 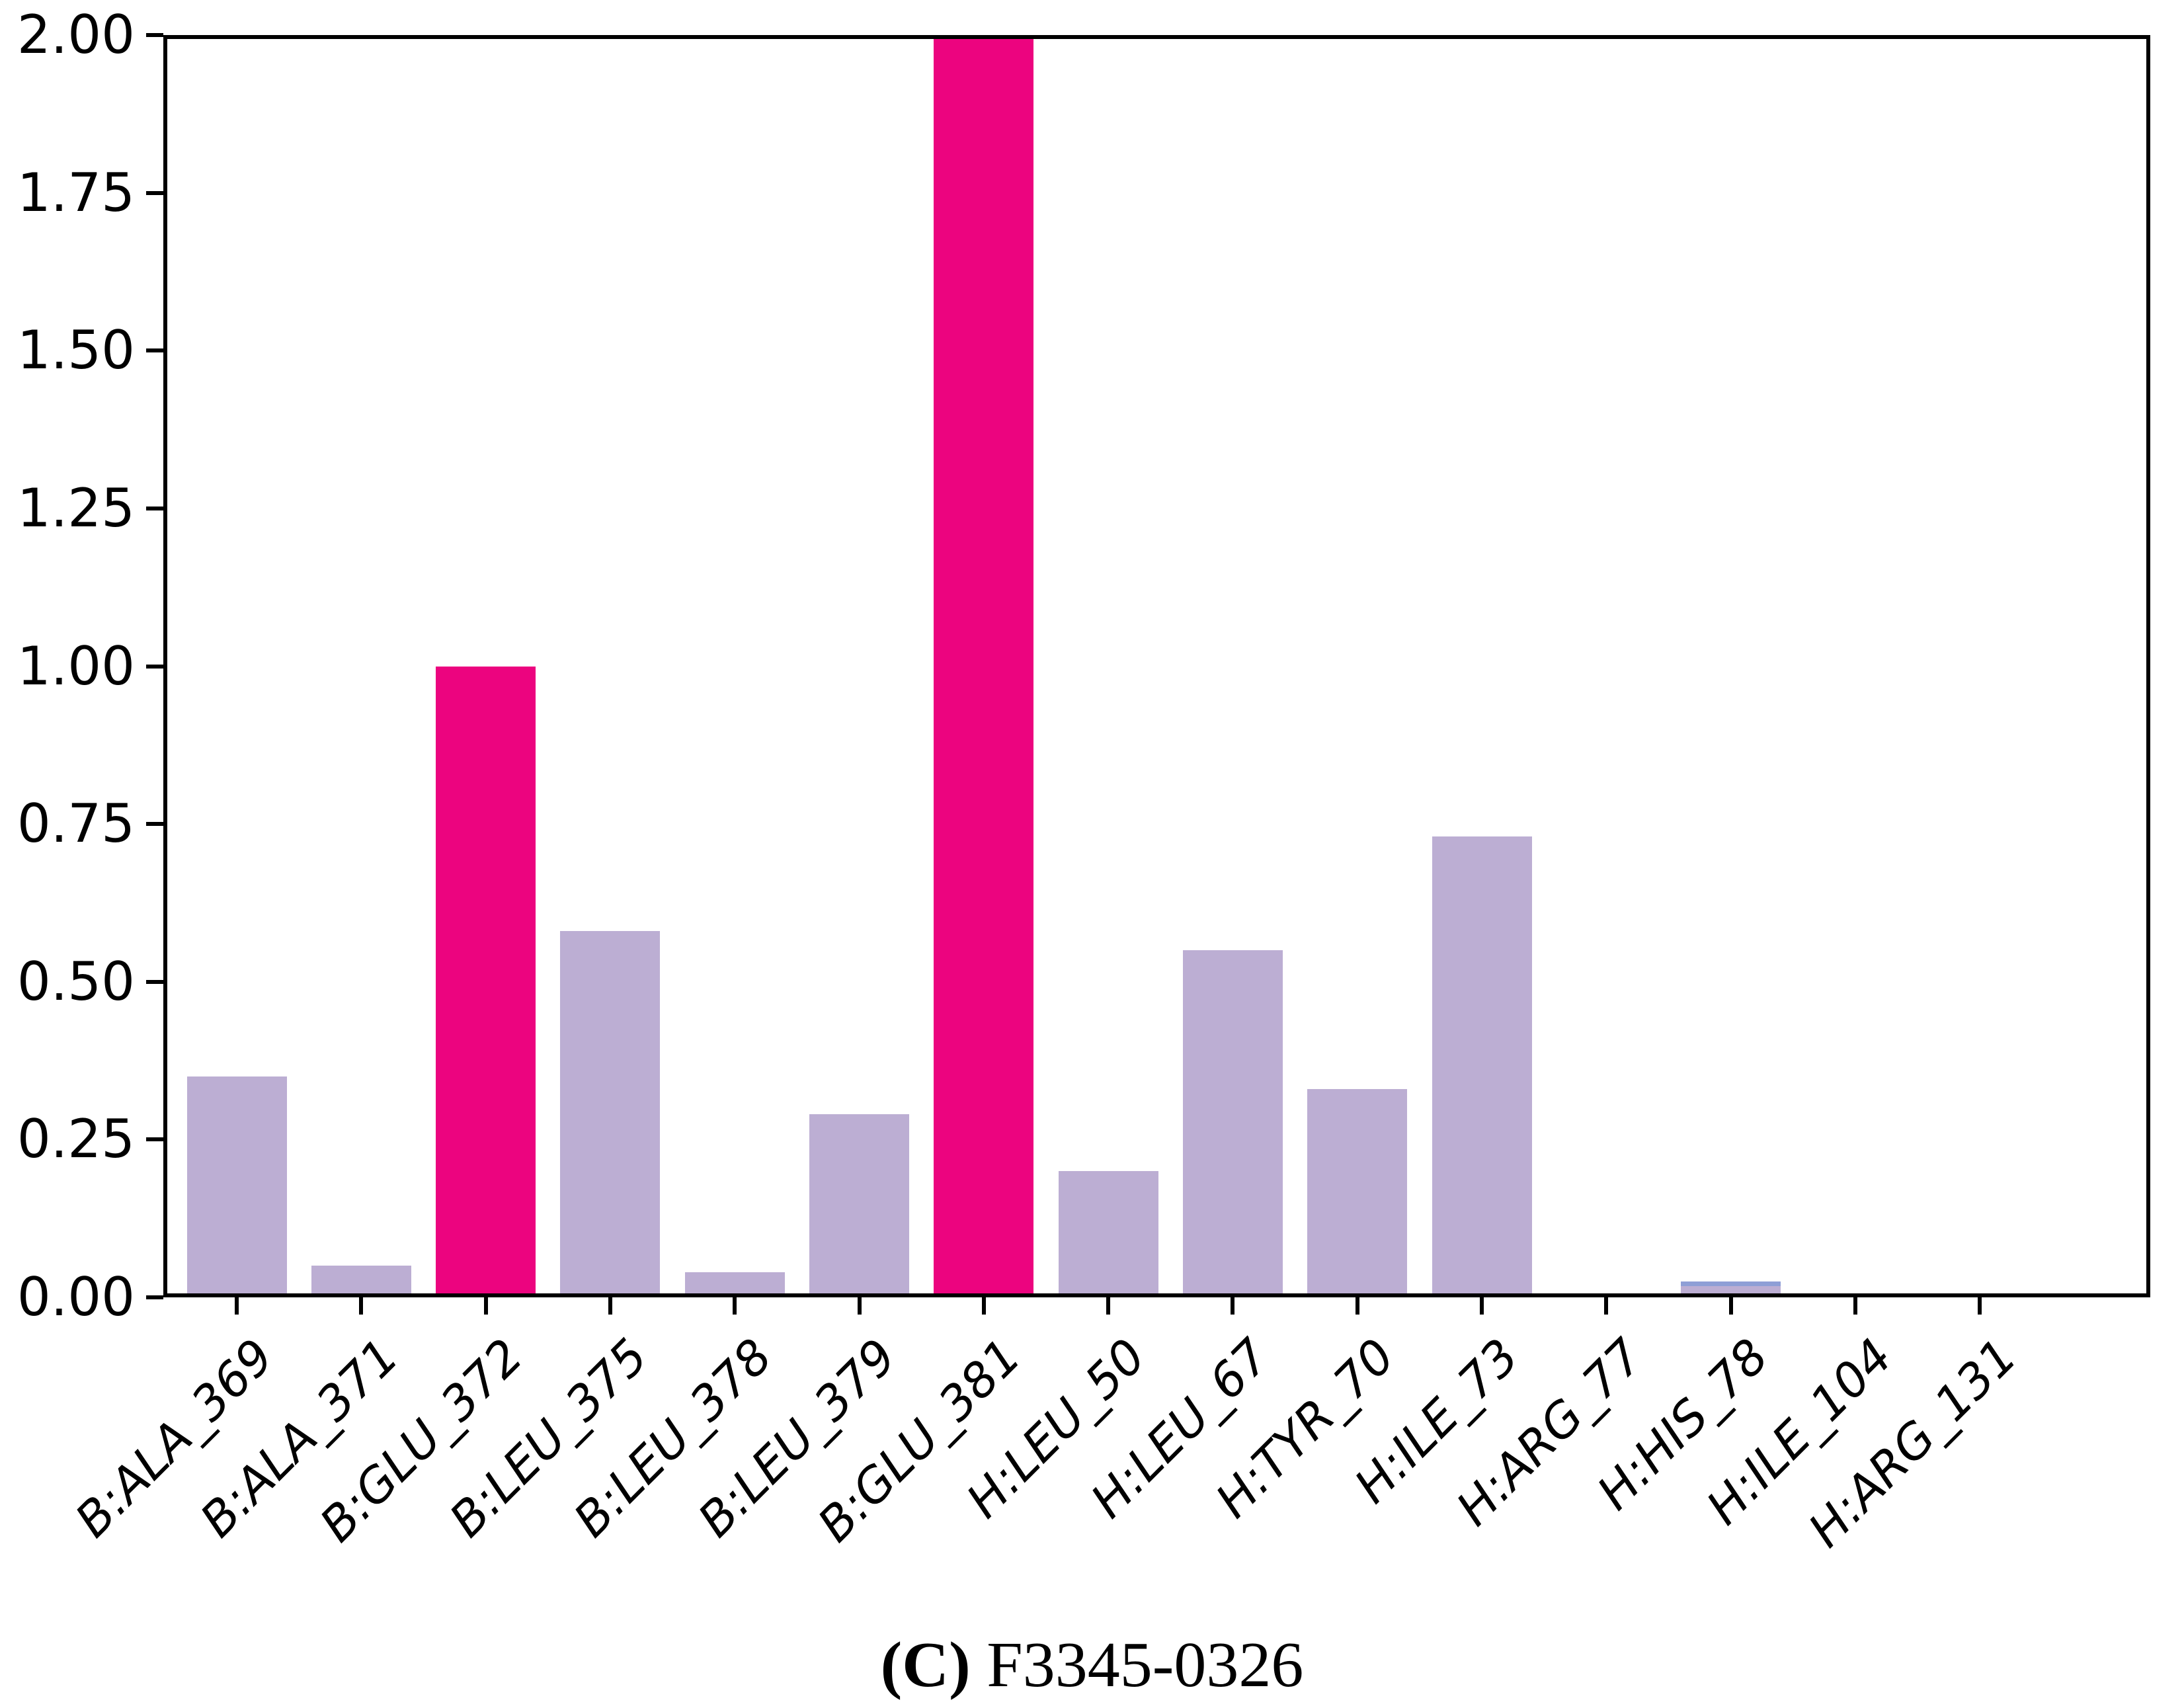 What do you see at coordinates (1232, 1123) in the screenshot?
I see `bar-H:LEU_67` at bounding box center [1232, 1123].